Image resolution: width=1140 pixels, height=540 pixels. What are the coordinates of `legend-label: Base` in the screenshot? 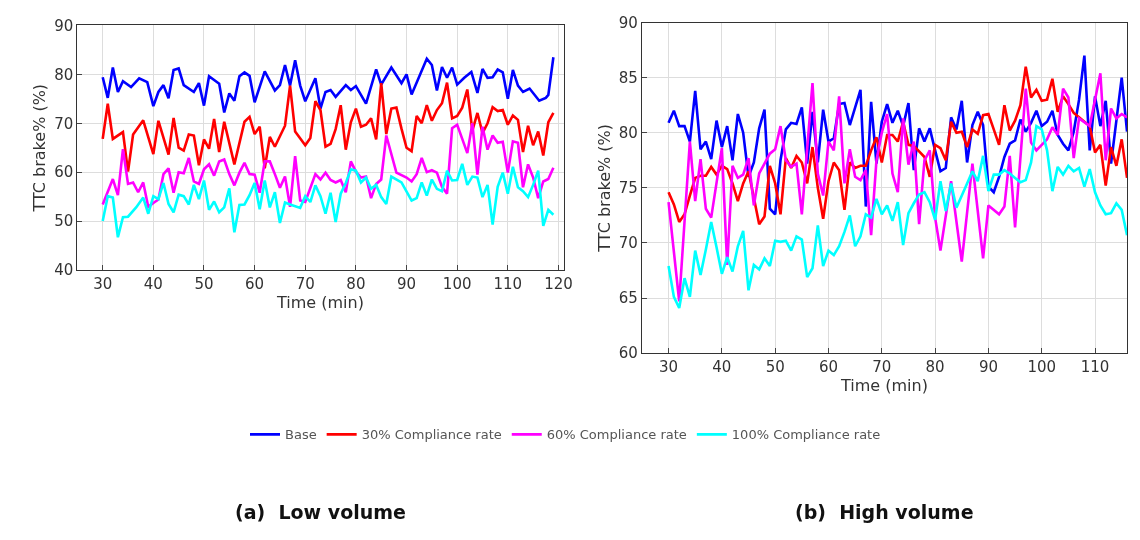 It's located at (301, 435).